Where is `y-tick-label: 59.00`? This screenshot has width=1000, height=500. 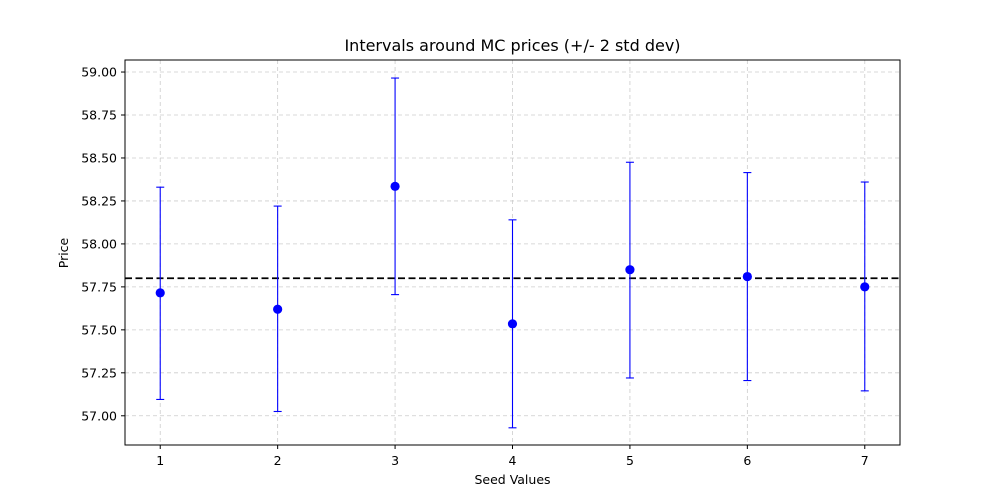
y-tick-label: 59.00 is located at coordinates (99, 72).